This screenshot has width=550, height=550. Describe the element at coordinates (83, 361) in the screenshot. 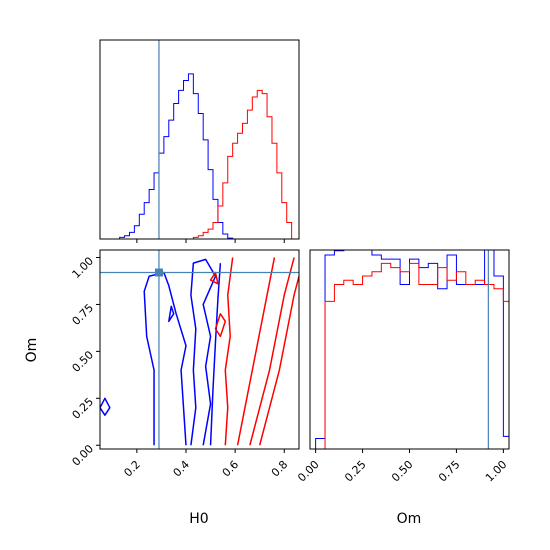

I see `om-tick-label: 0.50` at that location.